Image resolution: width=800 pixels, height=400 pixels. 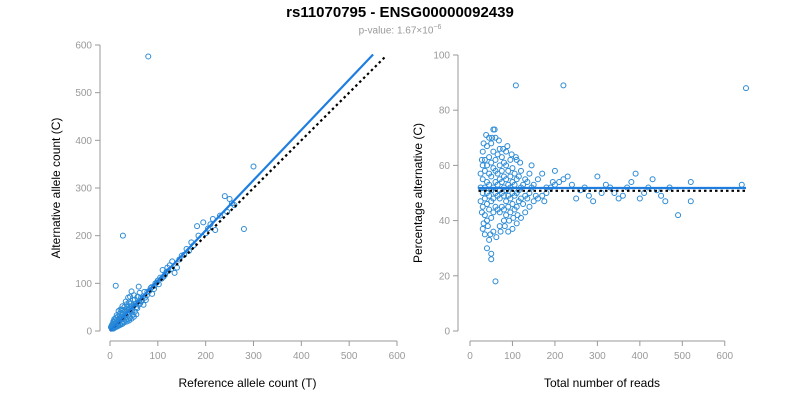 What do you see at coordinates (470, 356) in the screenshot?
I see `x-tick-label-right: 0` at bounding box center [470, 356].